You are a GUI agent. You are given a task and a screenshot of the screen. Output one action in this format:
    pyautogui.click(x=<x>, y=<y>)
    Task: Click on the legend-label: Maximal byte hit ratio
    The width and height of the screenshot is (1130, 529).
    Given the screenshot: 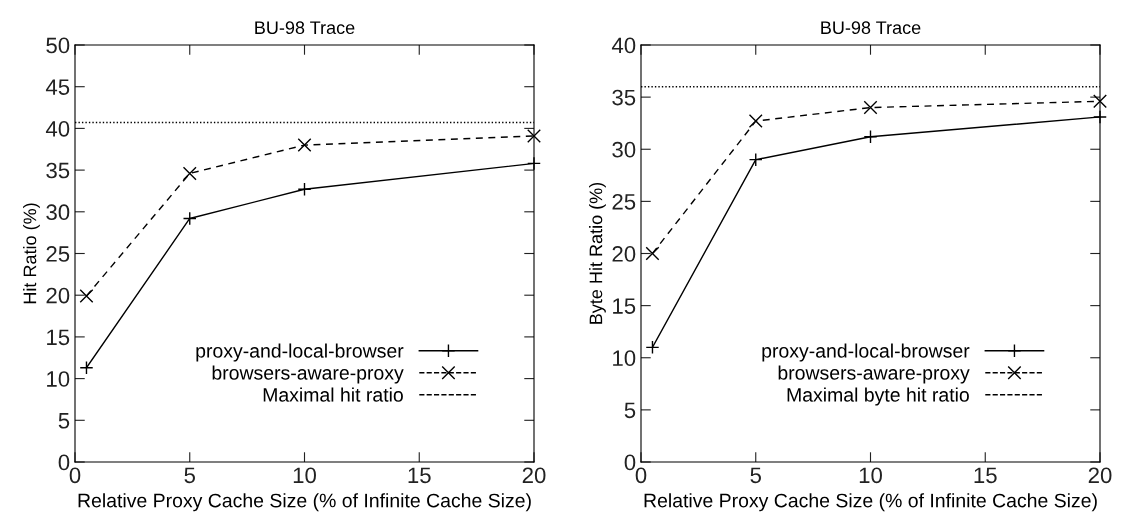 What is the action you would take?
    pyautogui.click(x=878, y=396)
    